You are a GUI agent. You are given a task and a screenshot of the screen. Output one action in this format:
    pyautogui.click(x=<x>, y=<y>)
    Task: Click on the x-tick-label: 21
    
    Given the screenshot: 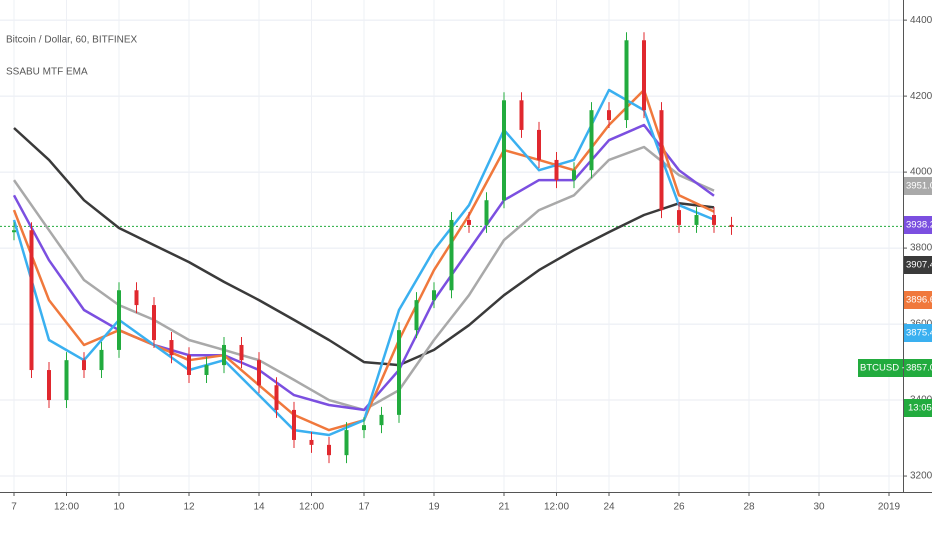 What is the action you would take?
    pyautogui.click(x=504, y=507)
    